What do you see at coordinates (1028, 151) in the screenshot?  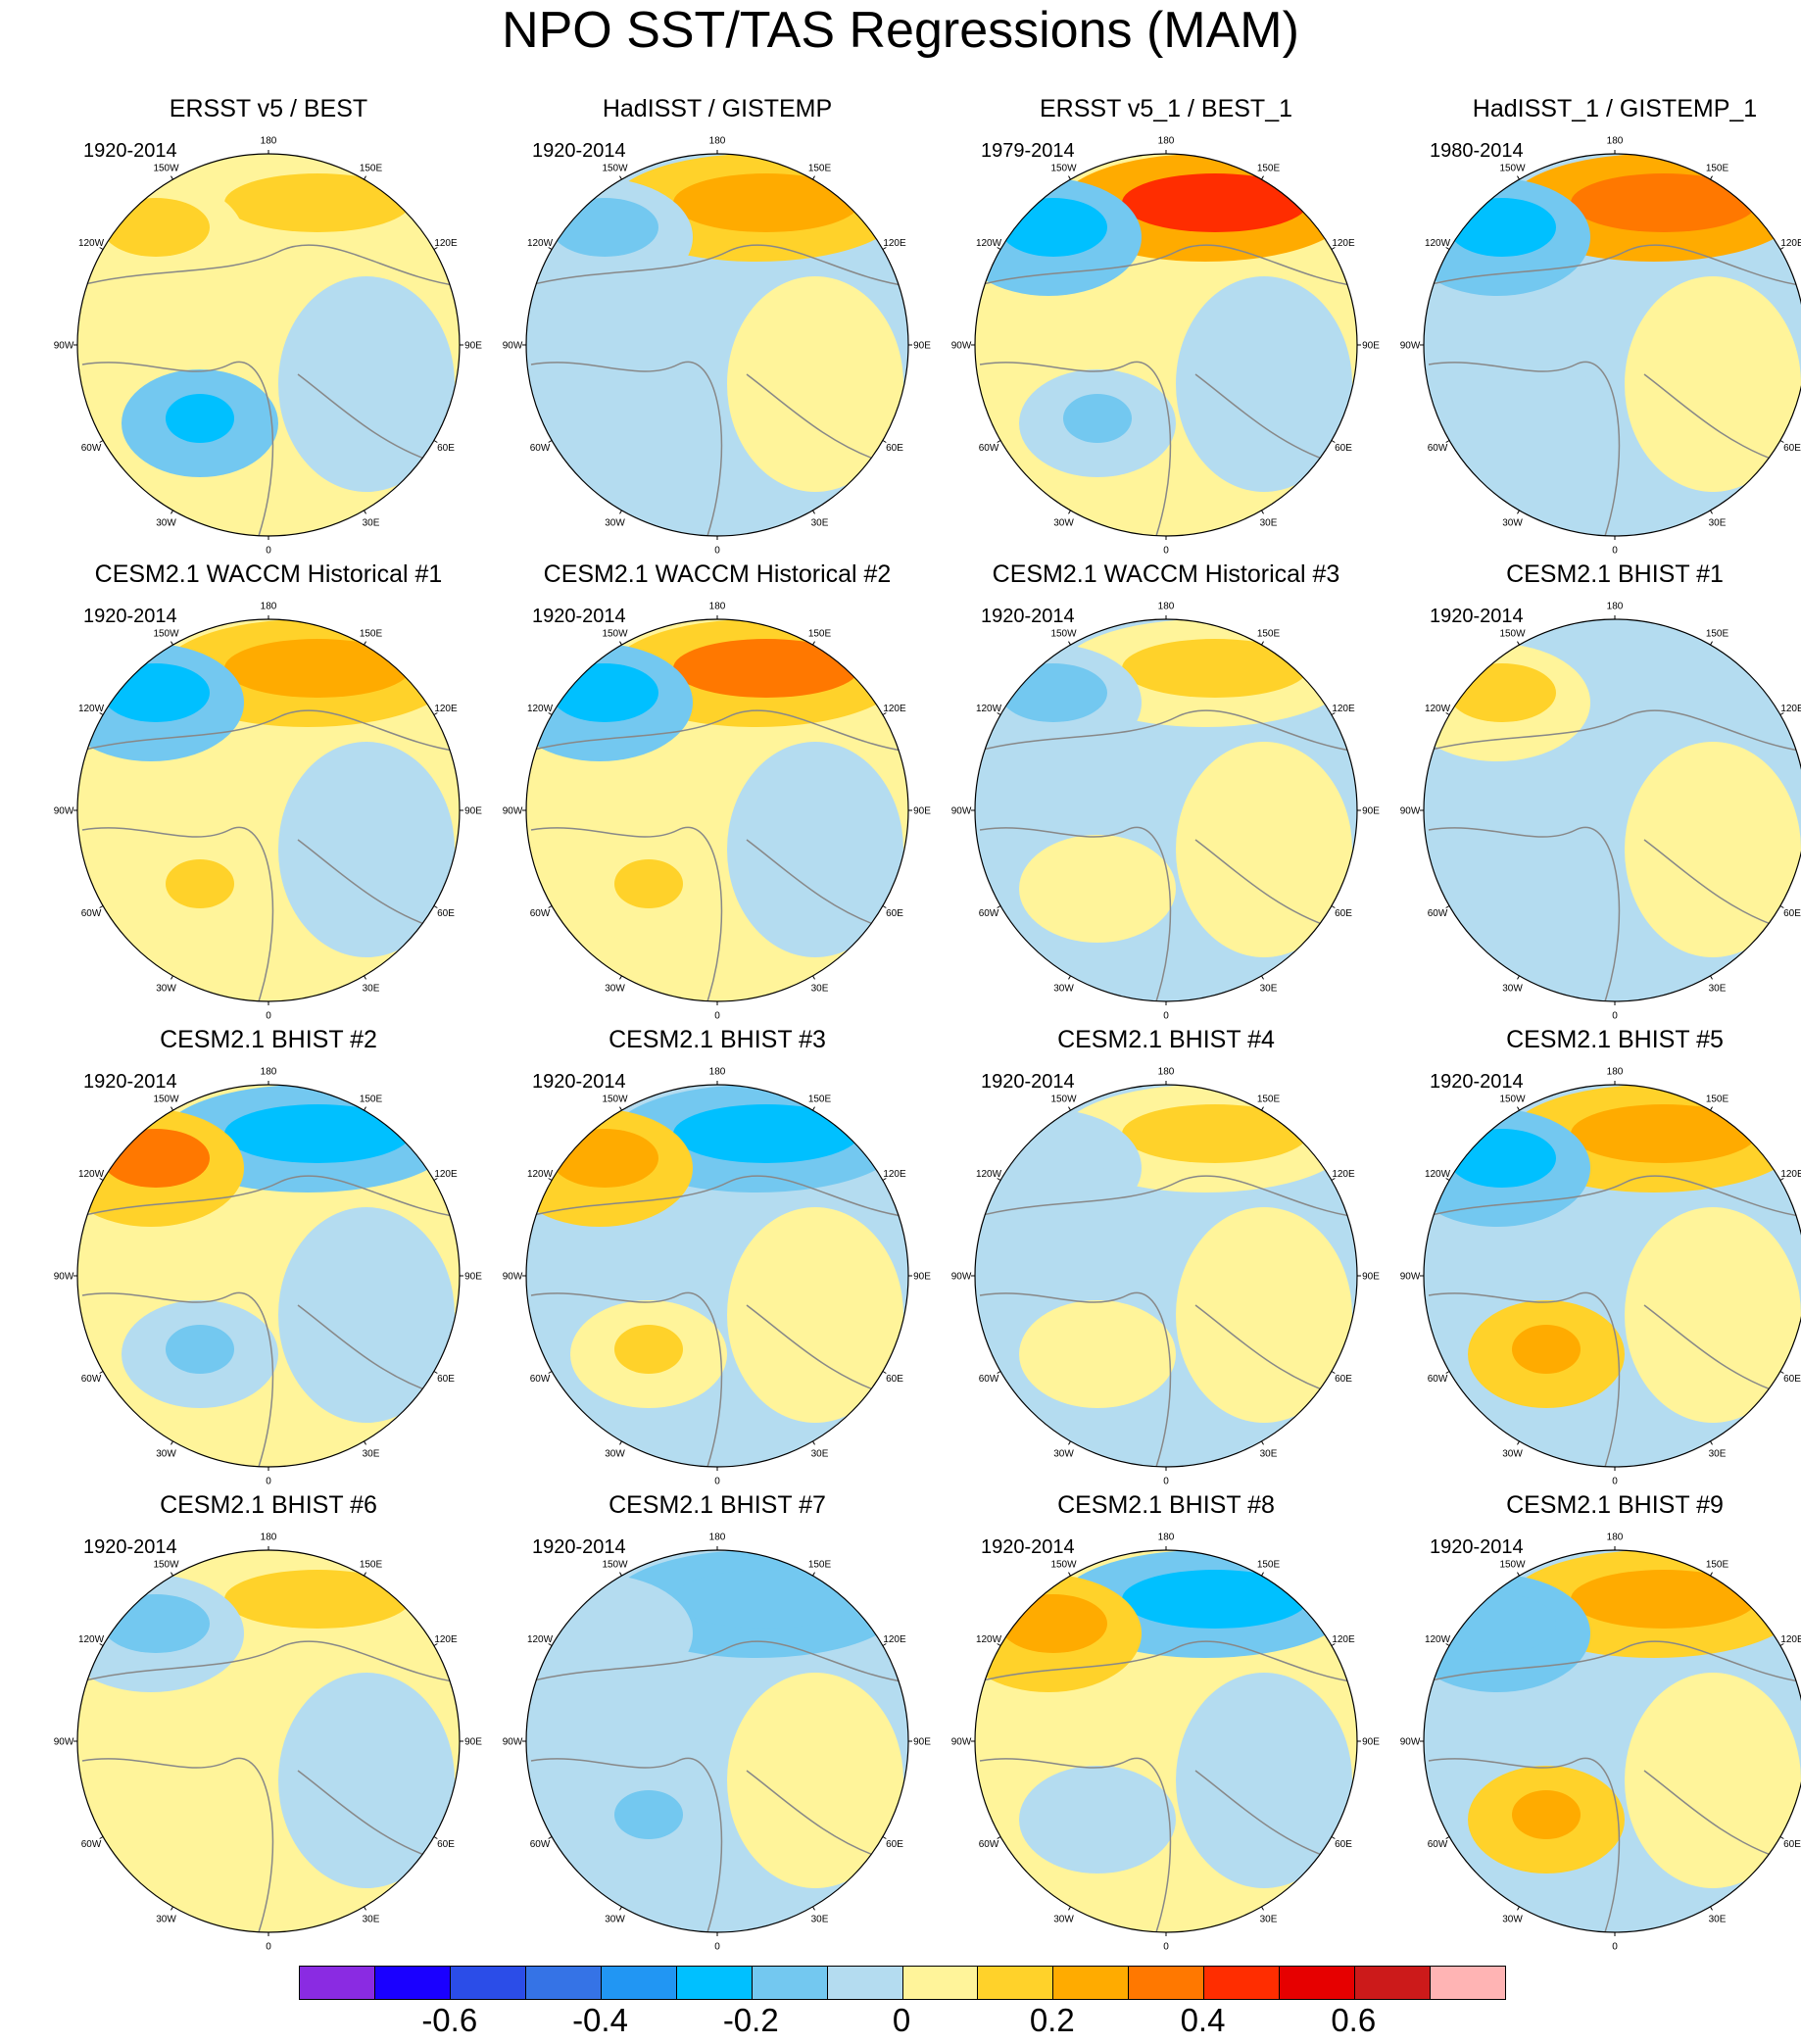 I see `panel-period: 1979-2014` at bounding box center [1028, 151].